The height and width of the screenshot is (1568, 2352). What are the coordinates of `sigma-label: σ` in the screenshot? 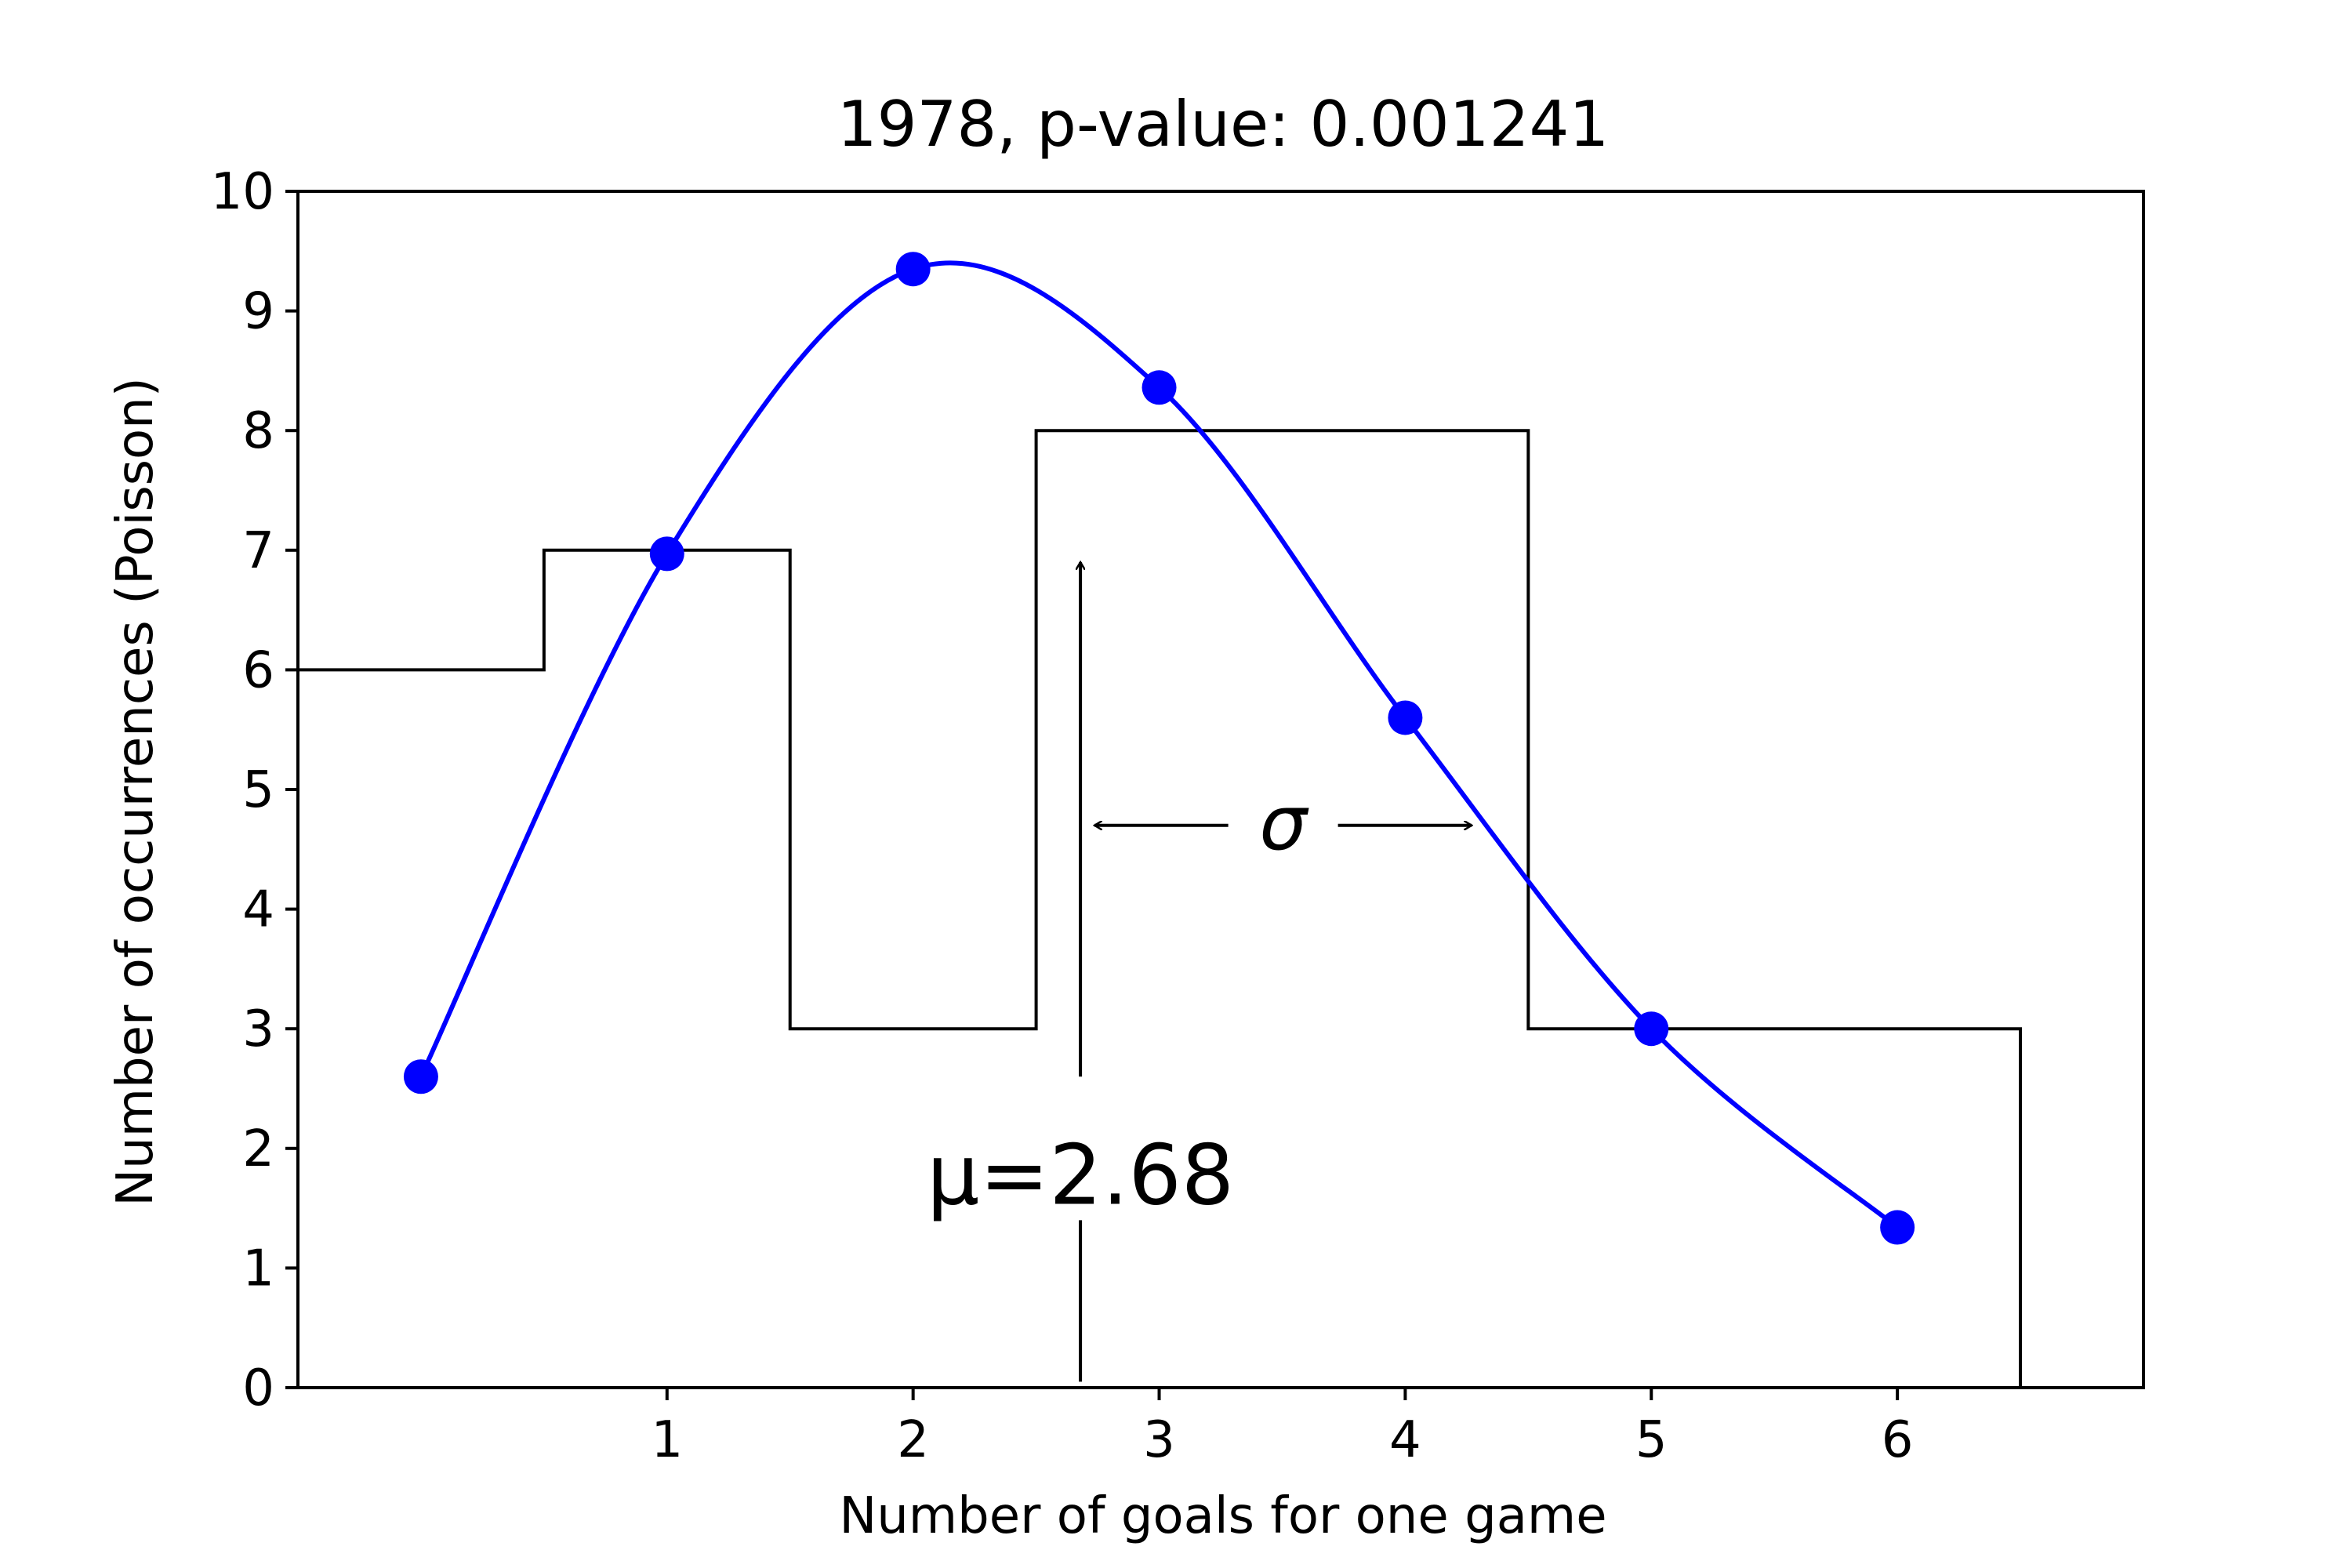 It's located at (1284, 823).